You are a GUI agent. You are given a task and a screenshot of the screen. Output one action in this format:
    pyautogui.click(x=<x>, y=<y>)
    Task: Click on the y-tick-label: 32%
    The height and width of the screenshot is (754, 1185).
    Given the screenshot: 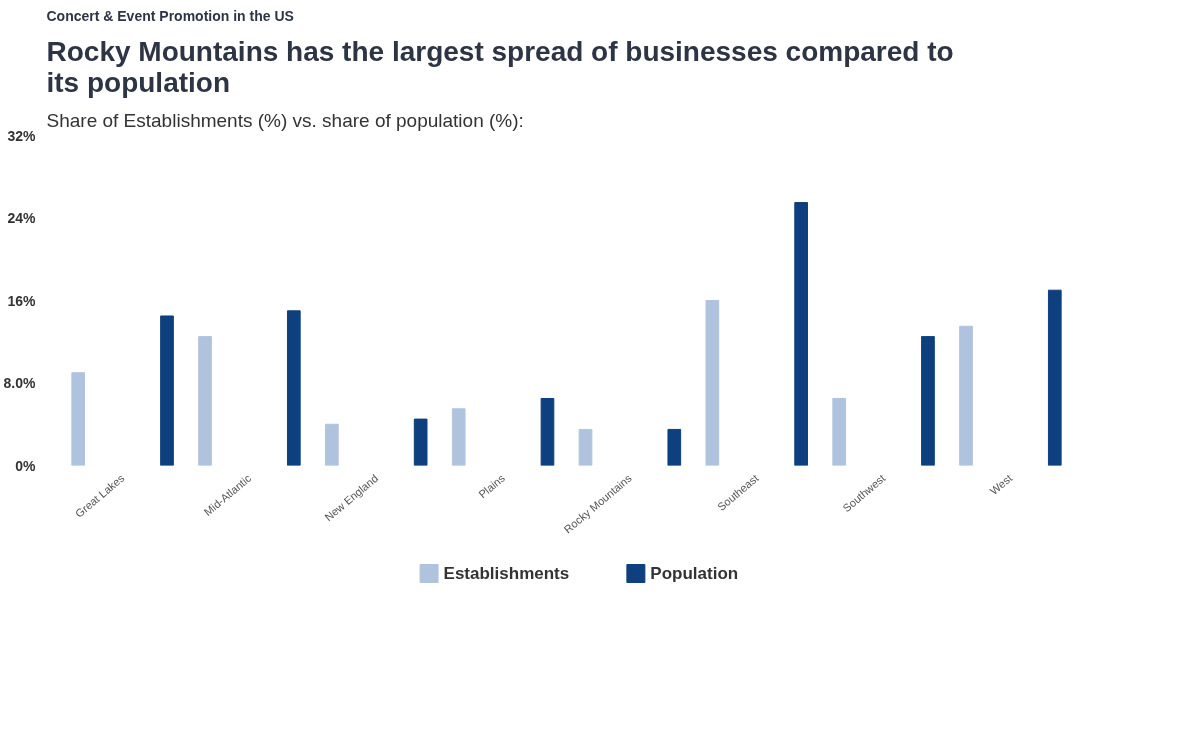 What is the action you would take?
    pyautogui.click(x=22, y=135)
    